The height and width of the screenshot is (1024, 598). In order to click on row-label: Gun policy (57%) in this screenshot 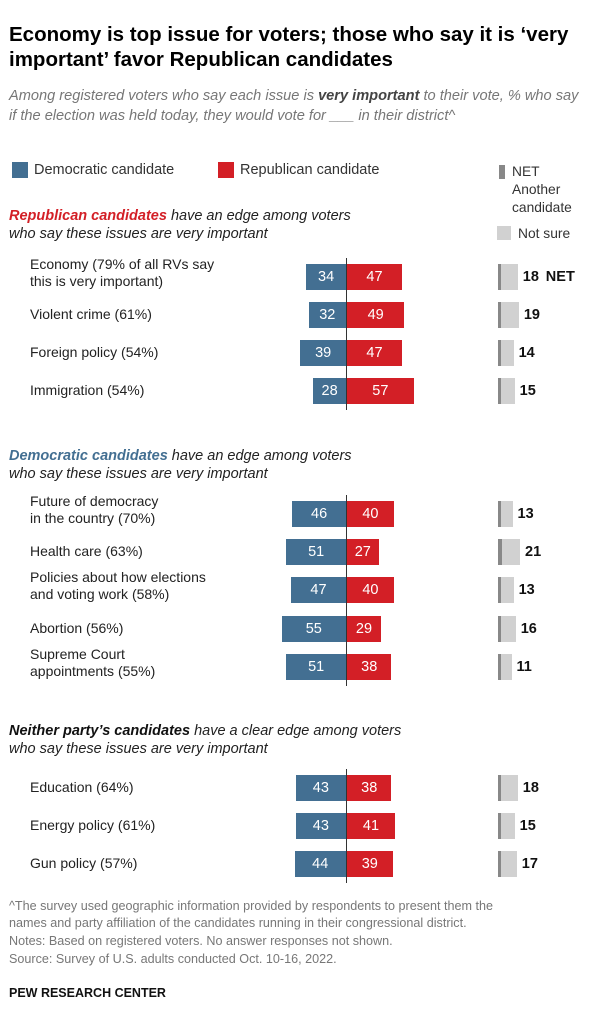, I will do `click(83, 863)`.